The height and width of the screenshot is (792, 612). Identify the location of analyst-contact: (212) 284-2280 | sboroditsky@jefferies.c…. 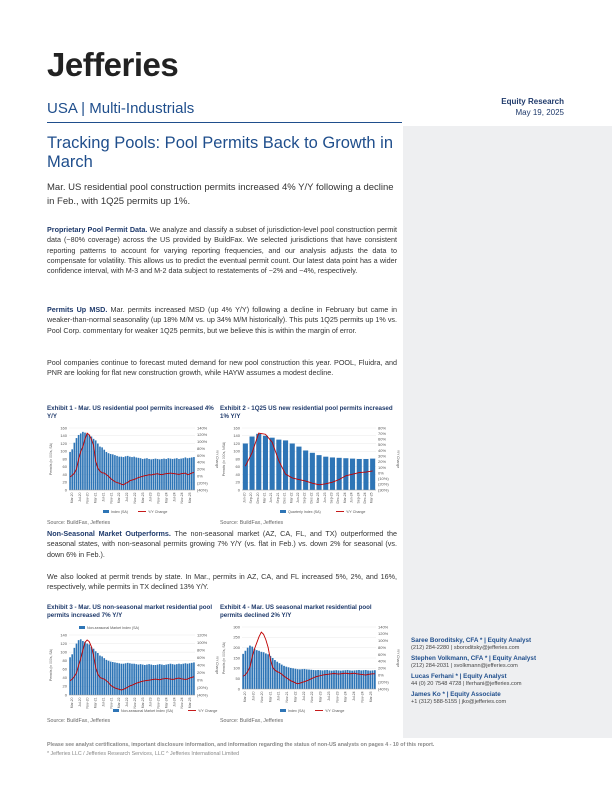
(465, 648).